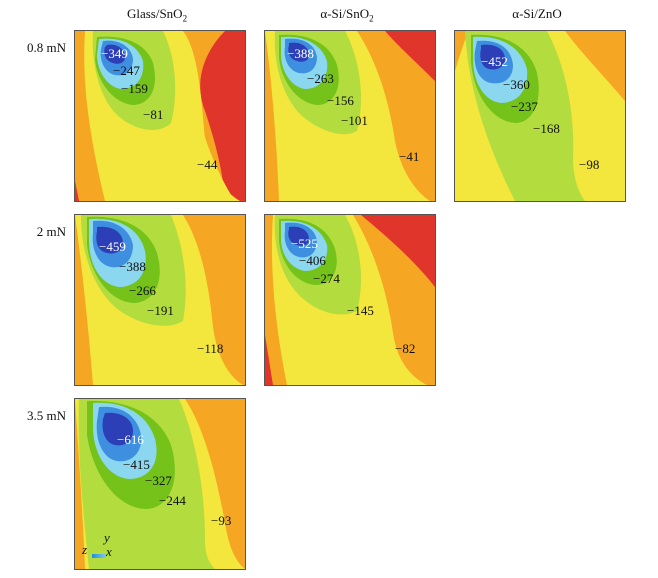 Image resolution: width=658 pixels, height=578 pixels. Describe the element at coordinates (326, 278) in the screenshot. I see `contour-label: −274` at that location.